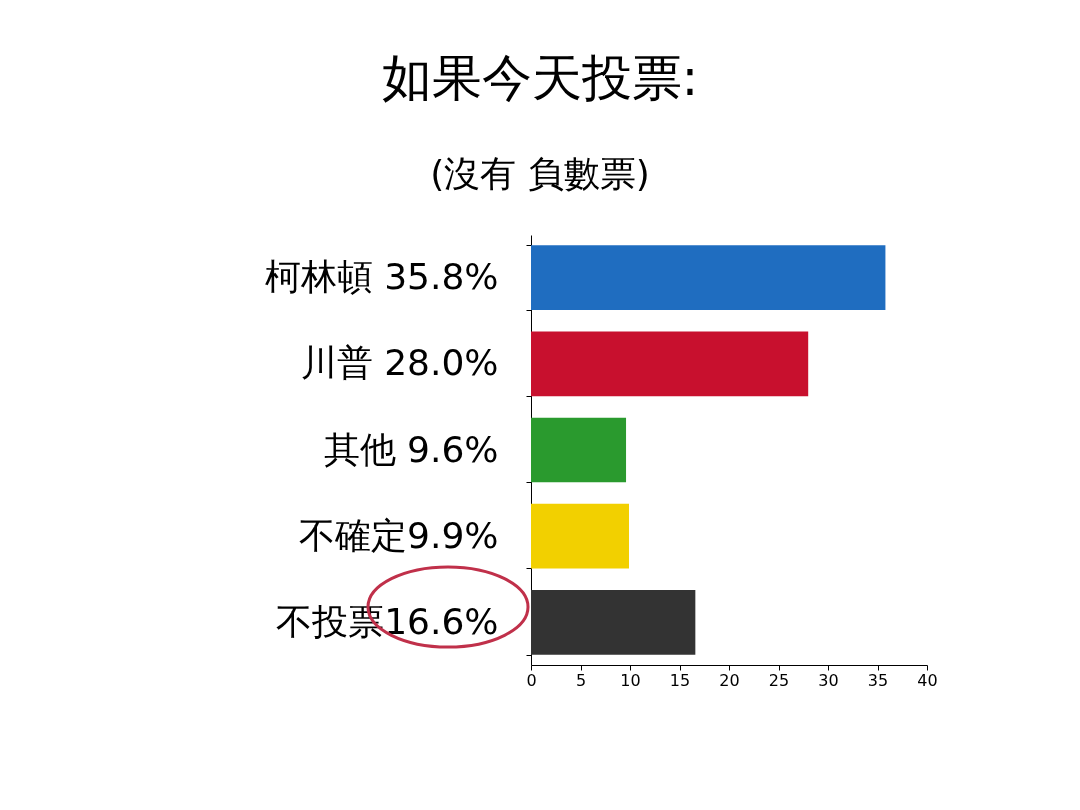  Describe the element at coordinates (531, 680) in the screenshot. I see `x-tick-label: 0` at that location.